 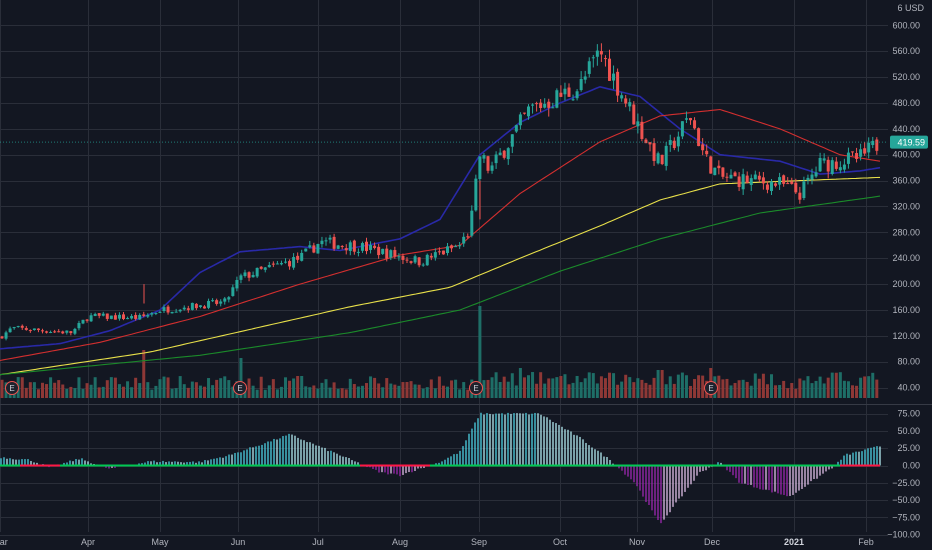 What do you see at coordinates (908, 362) in the screenshot?
I see `price-axis-label: 80.00` at bounding box center [908, 362].